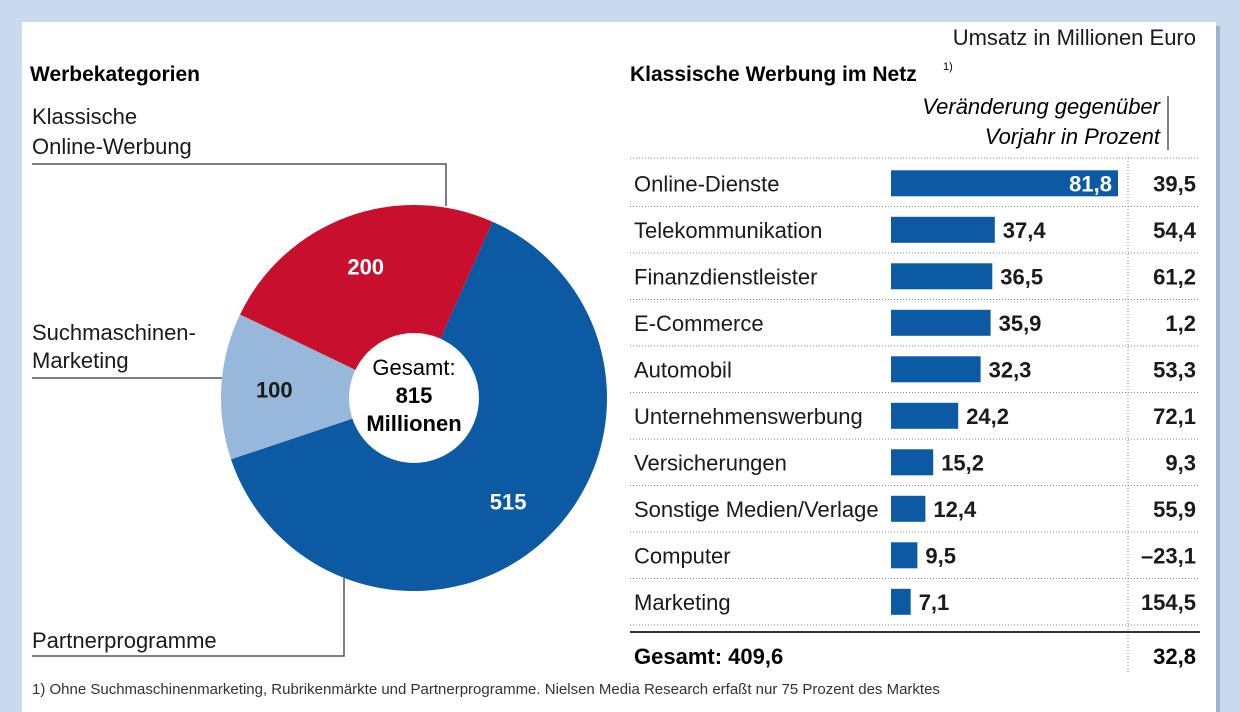 This screenshot has height=712, width=1240. Describe the element at coordinates (413, 423) in the screenshot. I see `center-line3: Millionen` at that location.